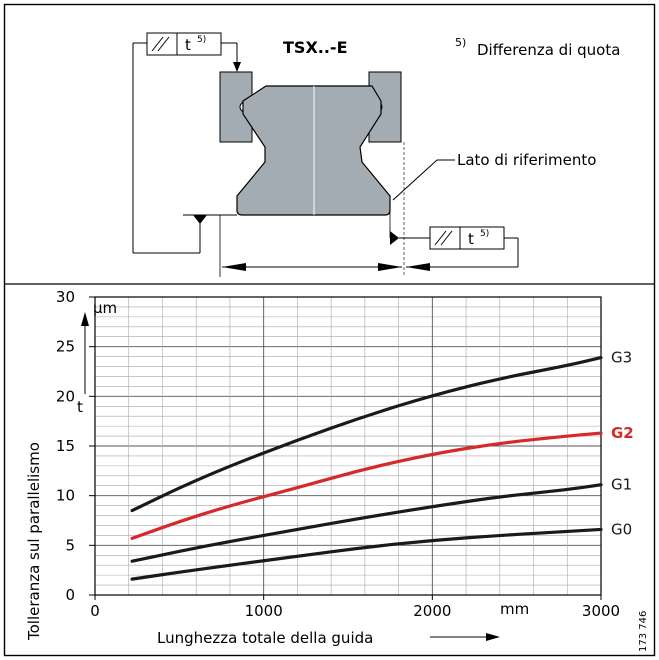  Describe the element at coordinates (493, 637) in the screenshot. I see `x-arrow-icon` at that location.